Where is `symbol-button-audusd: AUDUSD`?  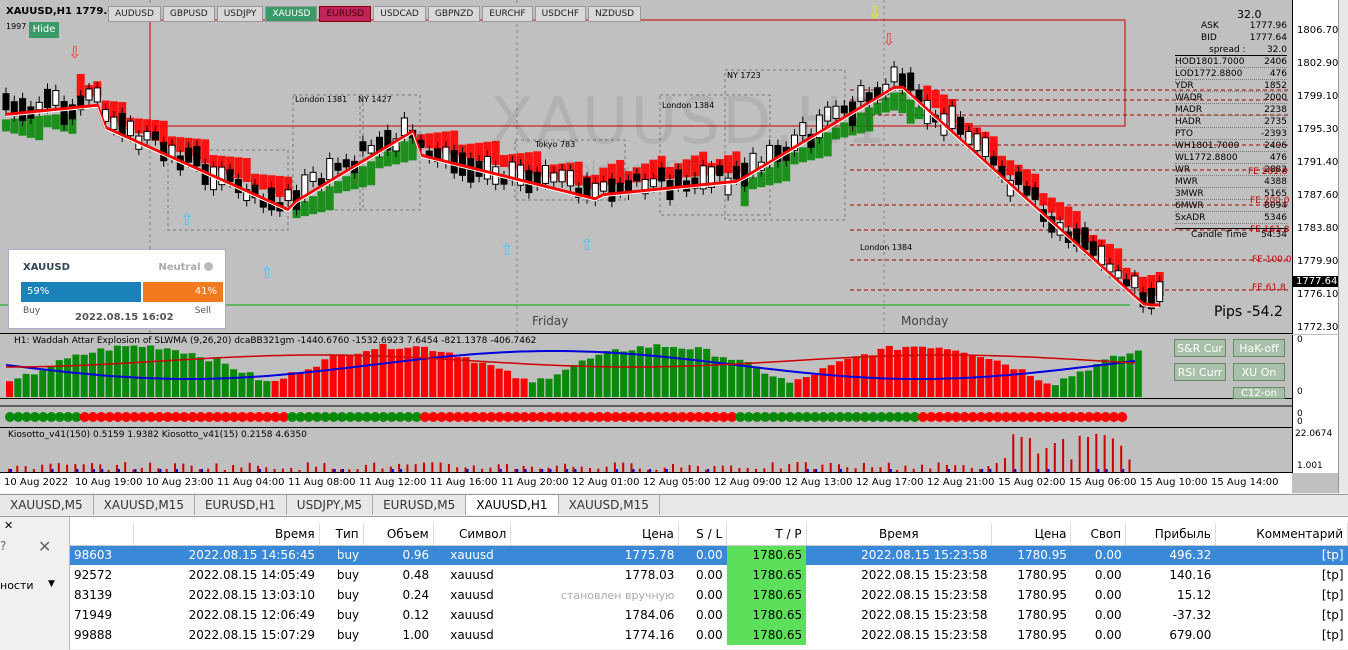
symbol-button-audusd: AUDUSD is located at coordinates (134, 14).